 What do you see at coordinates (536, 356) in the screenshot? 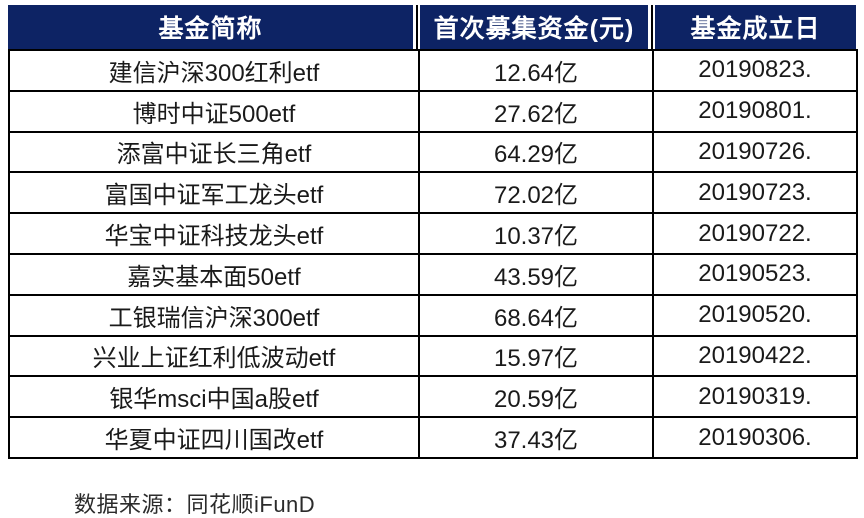
I see `cell-raised-funds: 15.97亿` at bounding box center [536, 356].